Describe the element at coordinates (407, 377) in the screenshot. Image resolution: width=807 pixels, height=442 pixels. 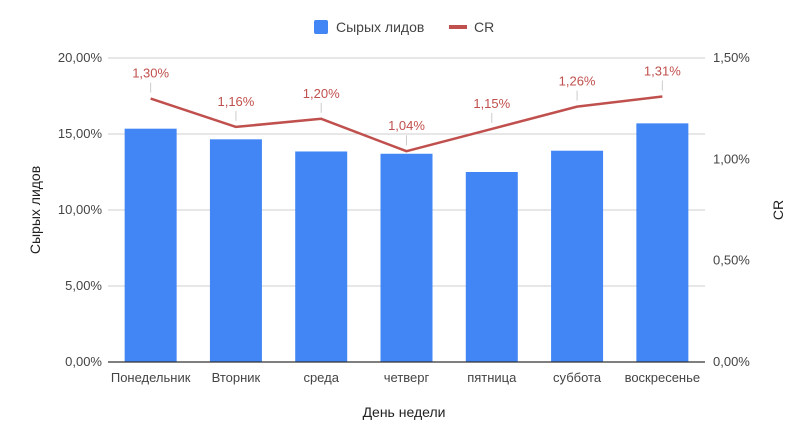
I see `x-tick-label: четверг` at that location.